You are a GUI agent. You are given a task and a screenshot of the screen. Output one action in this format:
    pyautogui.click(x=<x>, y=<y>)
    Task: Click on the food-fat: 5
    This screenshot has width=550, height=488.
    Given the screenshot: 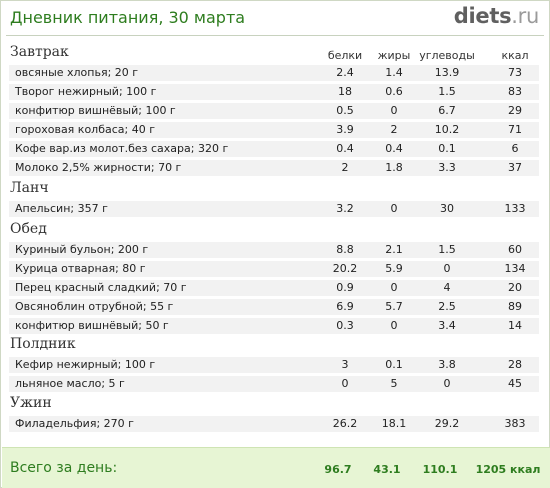 What is the action you would take?
    pyautogui.click(x=394, y=383)
    